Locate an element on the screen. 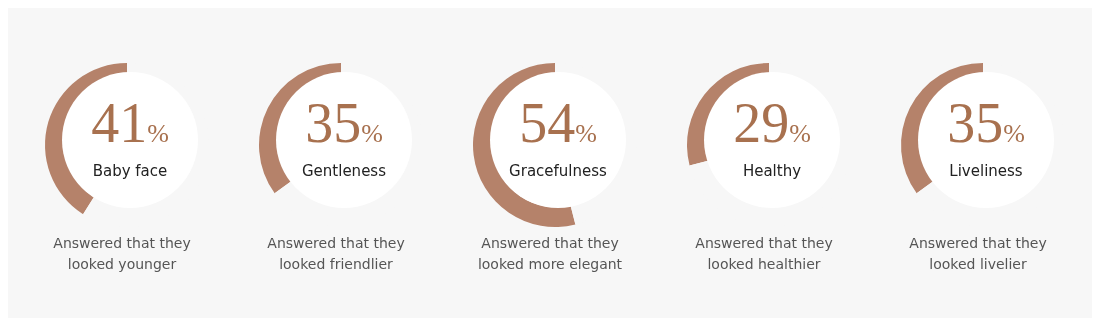 Image resolution: width=1100 pixels, height=326 pixels. slice-label: Baby face is located at coordinates (130, 171).